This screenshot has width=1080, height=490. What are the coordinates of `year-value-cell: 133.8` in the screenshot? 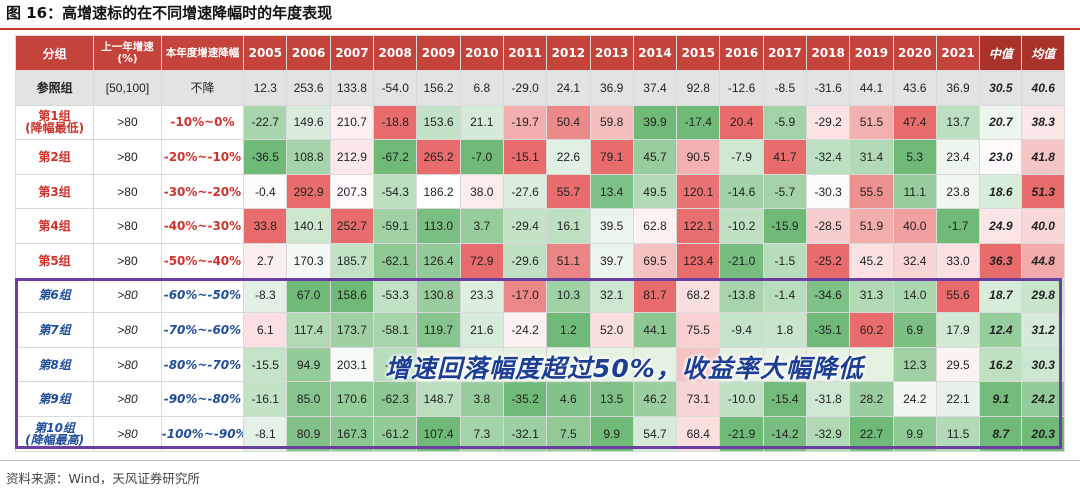 It's located at (352, 88).